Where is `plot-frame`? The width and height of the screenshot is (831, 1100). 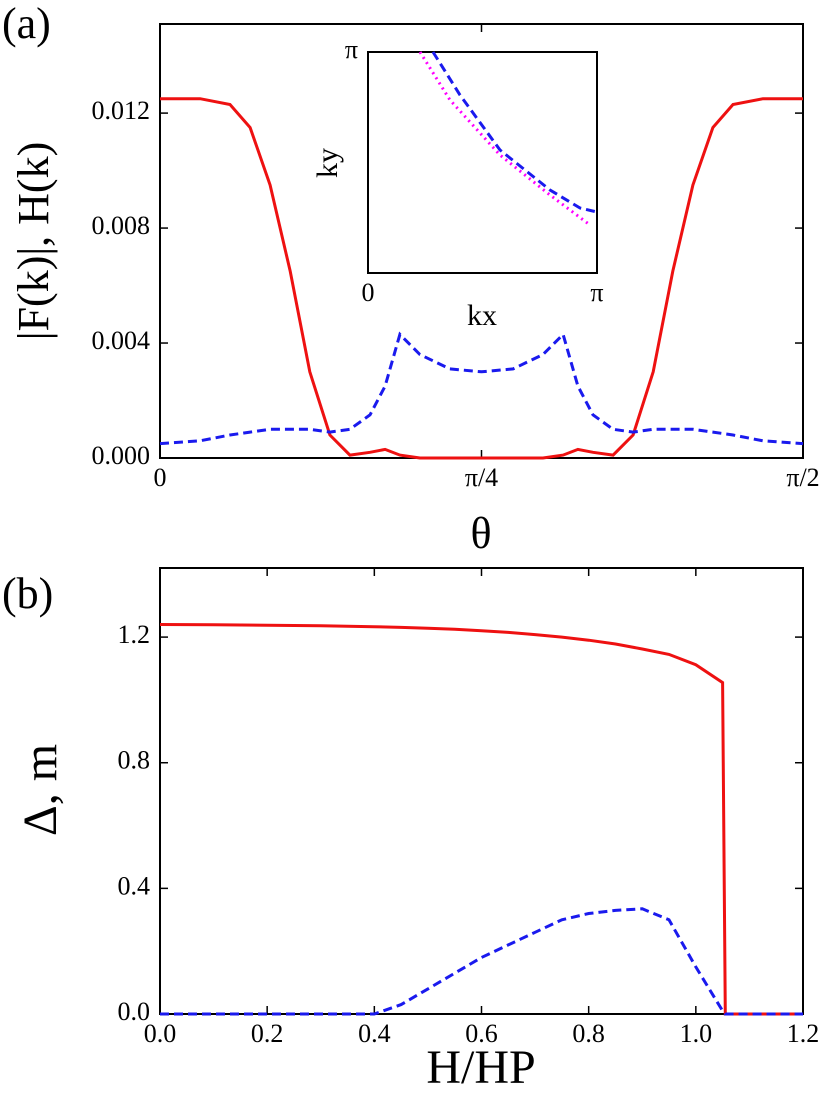
plot-frame is located at coordinates (482, 162).